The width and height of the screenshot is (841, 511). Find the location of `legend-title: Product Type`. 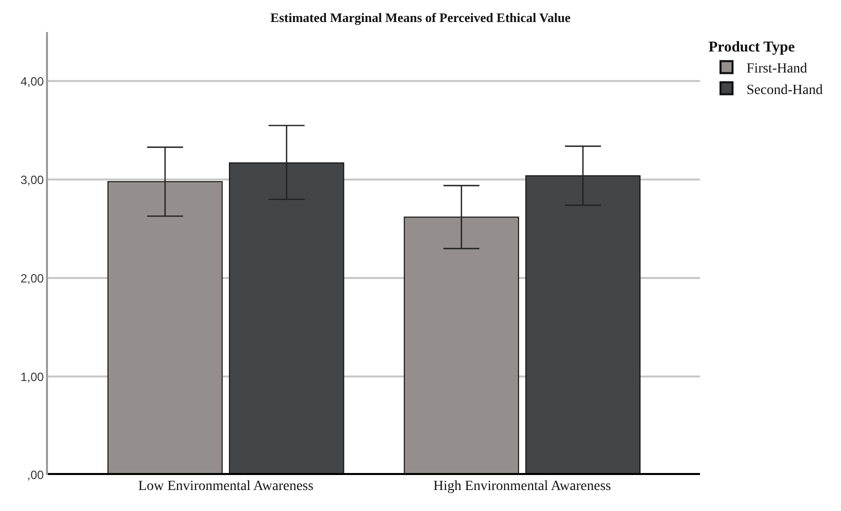

legend-title: Product Type is located at coordinates (752, 48).